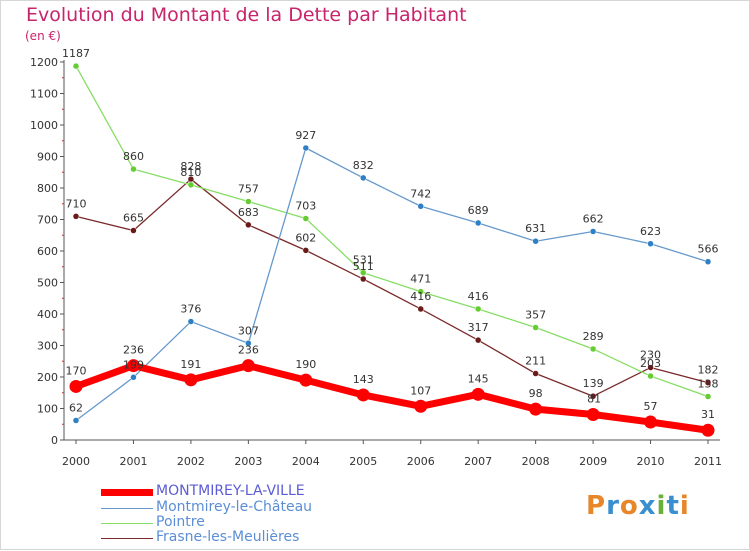 This screenshot has height=551, width=750. I want to click on data-label: 602, so click(305, 237).